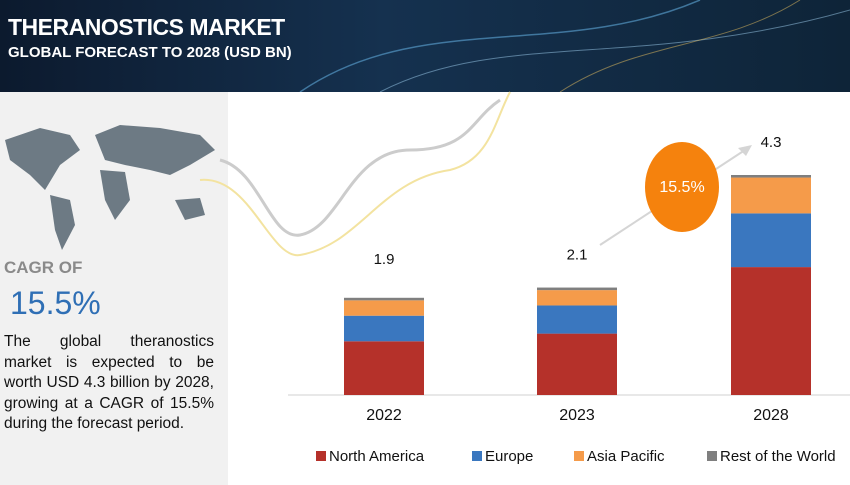 Image resolution: width=850 pixels, height=485 pixels. I want to click on x-tick-label: 2022, so click(384, 415).